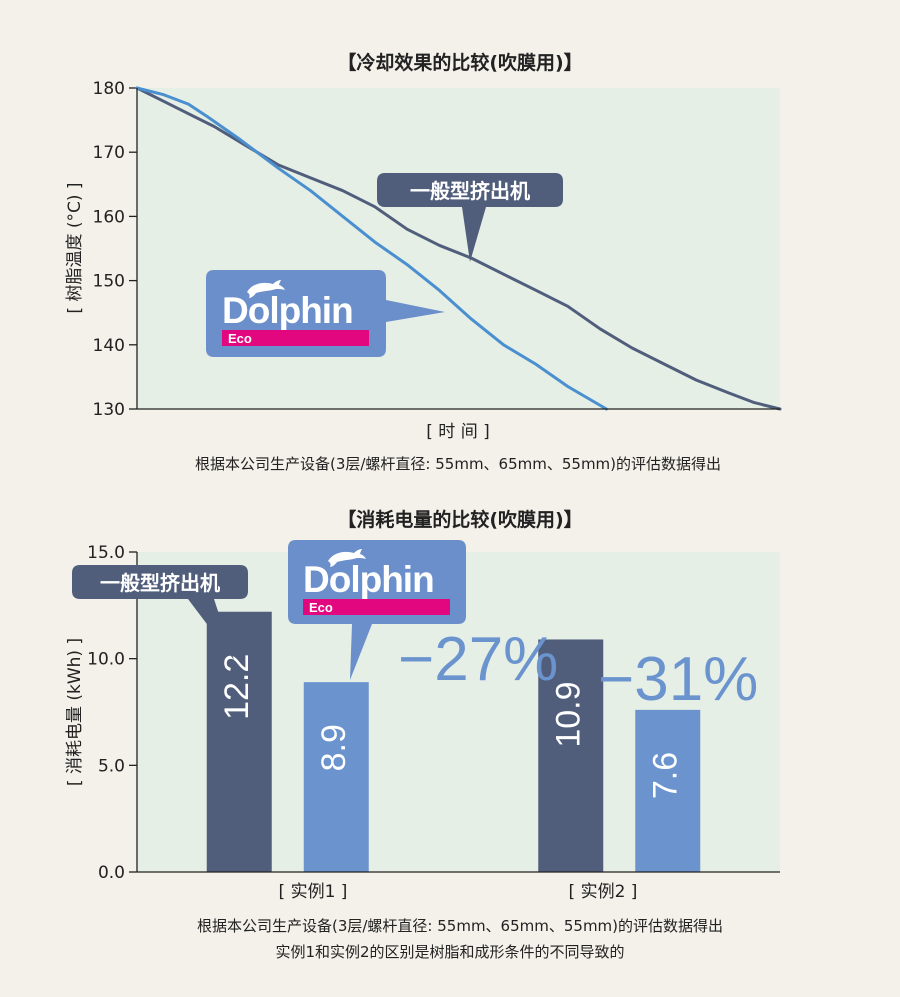  I want to click on category-label: [ 实例2 ], so click(603, 892).